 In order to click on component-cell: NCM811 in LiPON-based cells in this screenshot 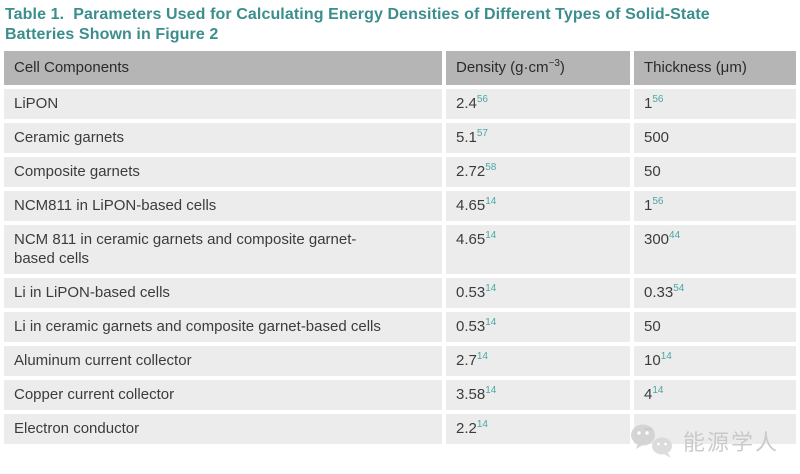, I will do `click(223, 206)`.